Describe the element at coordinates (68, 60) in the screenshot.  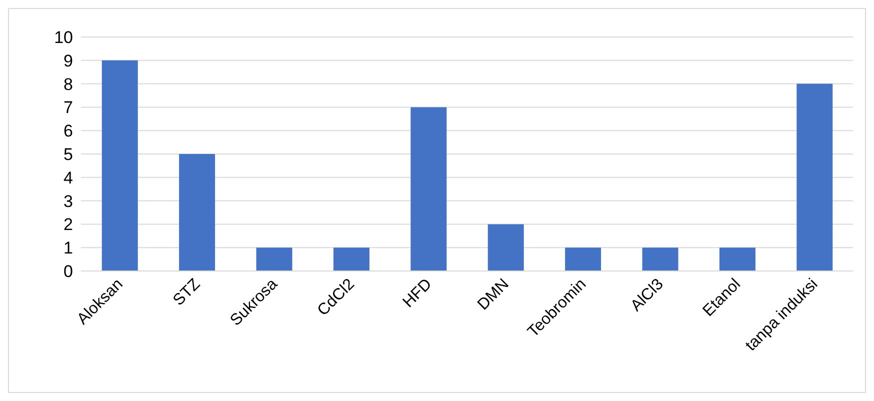
I see `y-tick-label: 9` at that location.